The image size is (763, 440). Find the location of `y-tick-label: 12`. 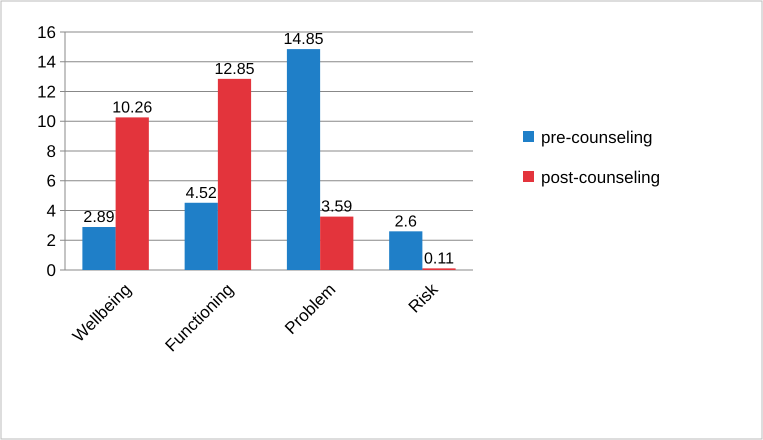

y-tick-label: 12 is located at coordinates (46, 92).